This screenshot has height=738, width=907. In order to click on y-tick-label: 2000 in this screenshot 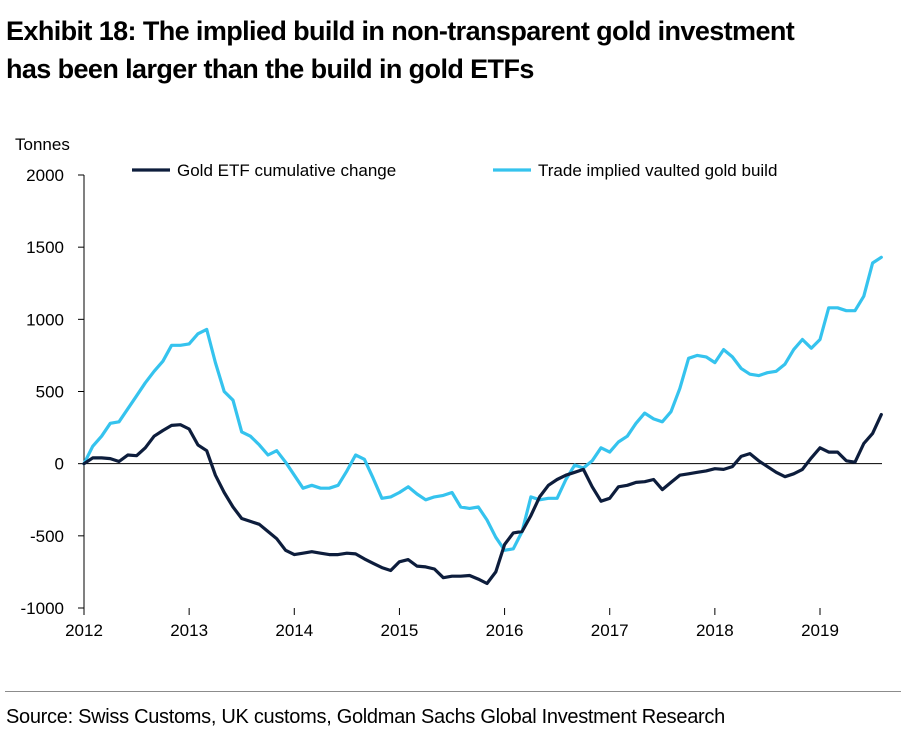, I will do `click(45, 175)`.